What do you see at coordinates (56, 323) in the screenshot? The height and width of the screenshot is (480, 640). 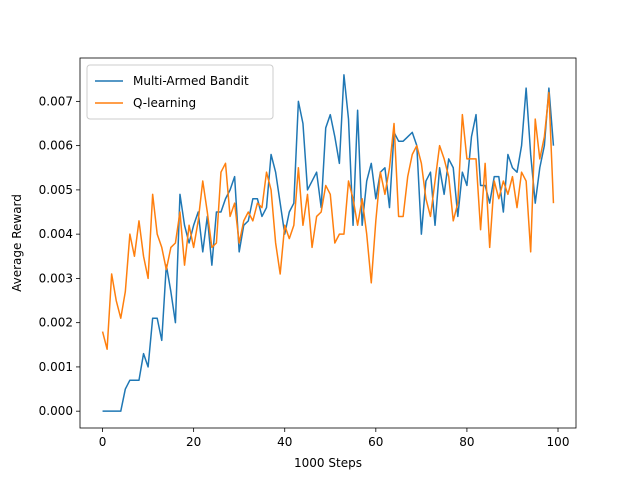 I see `y-tick-label: 0.002` at bounding box center [56, 323].